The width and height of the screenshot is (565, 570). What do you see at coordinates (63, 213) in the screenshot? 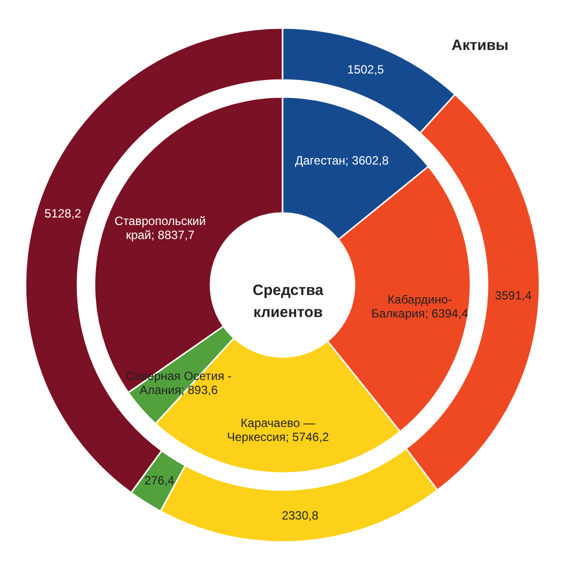
I see `data-label: 5128,2` at bounding box center [63, 213].